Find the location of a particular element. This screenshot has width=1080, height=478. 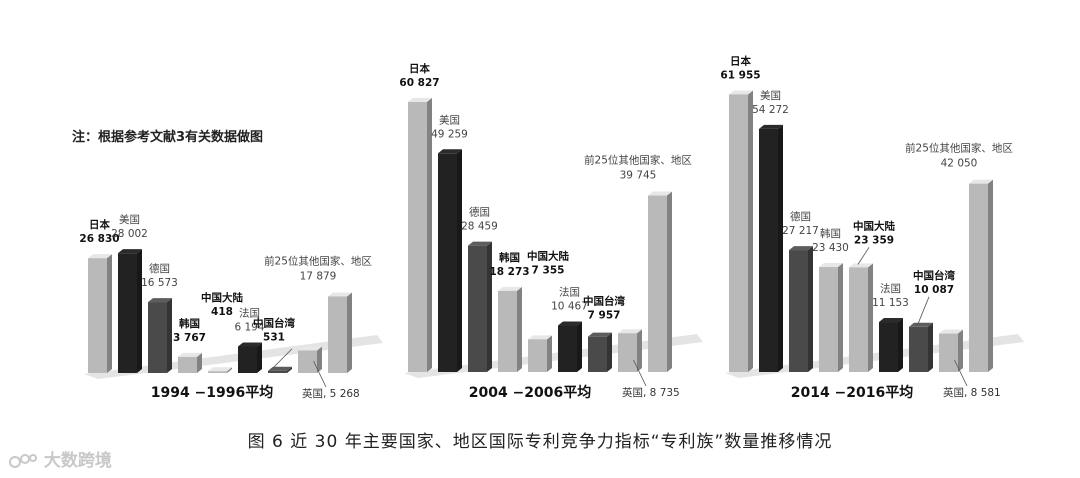

watermark-text: 大数跨境 is located at coordinates (77, 461).